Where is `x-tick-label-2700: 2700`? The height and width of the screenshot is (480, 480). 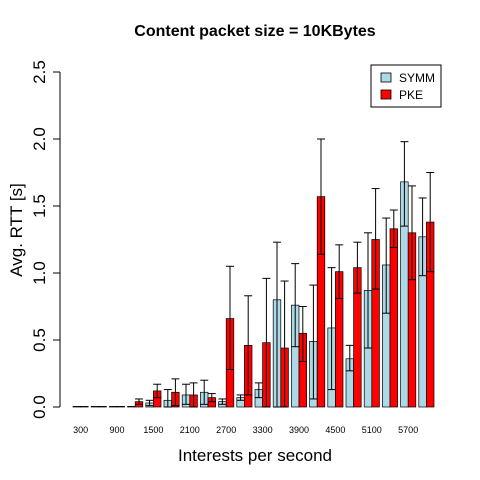
x-tick-label-2700: 2700 is located at coordinates (226, 430).